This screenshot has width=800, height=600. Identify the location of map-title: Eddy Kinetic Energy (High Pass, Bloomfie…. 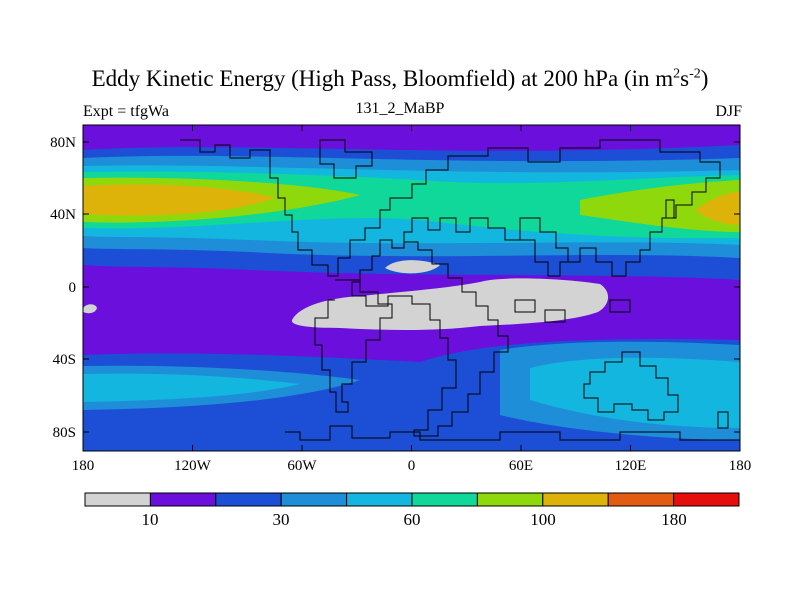
(400, 78).